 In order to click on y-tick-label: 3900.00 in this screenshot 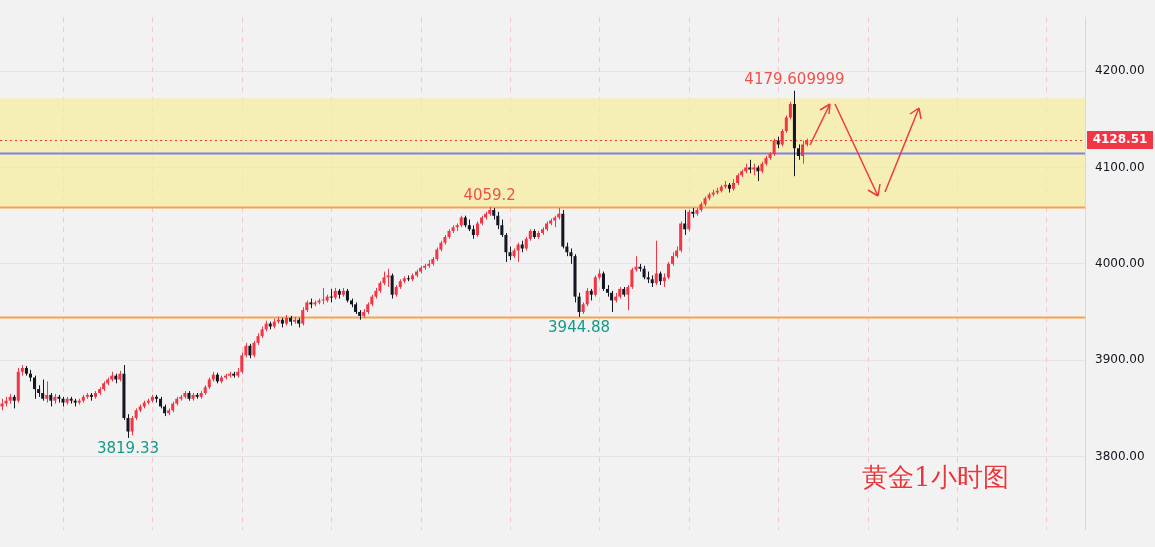, I will do `click(1120, 359)`.